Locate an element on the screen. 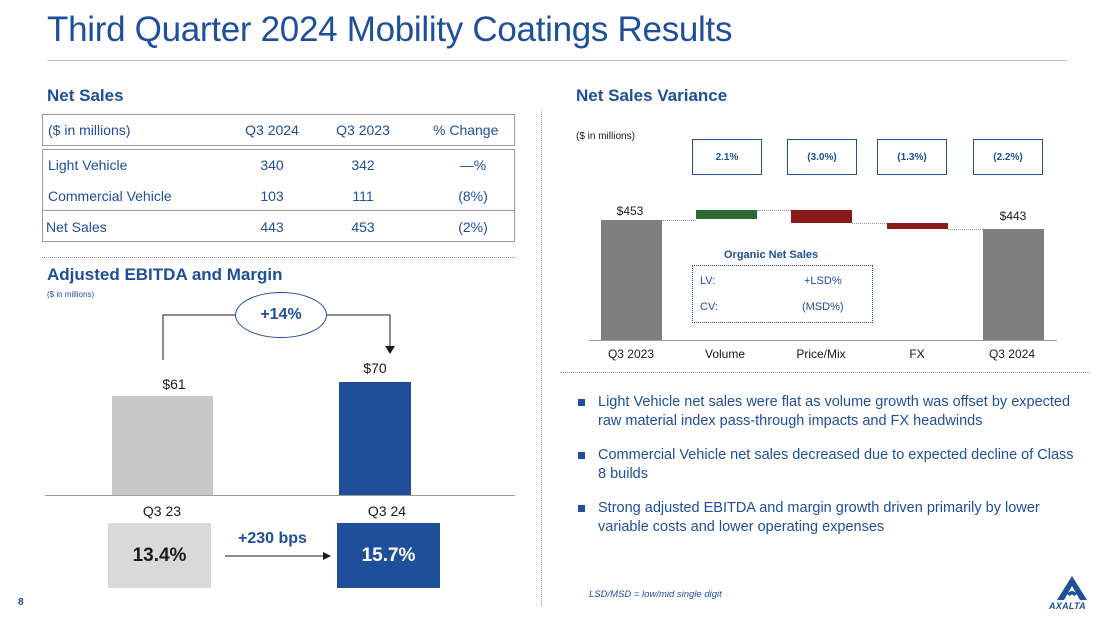  margin-box-q3-23: 13.4% is located at coordinates (159, 555).